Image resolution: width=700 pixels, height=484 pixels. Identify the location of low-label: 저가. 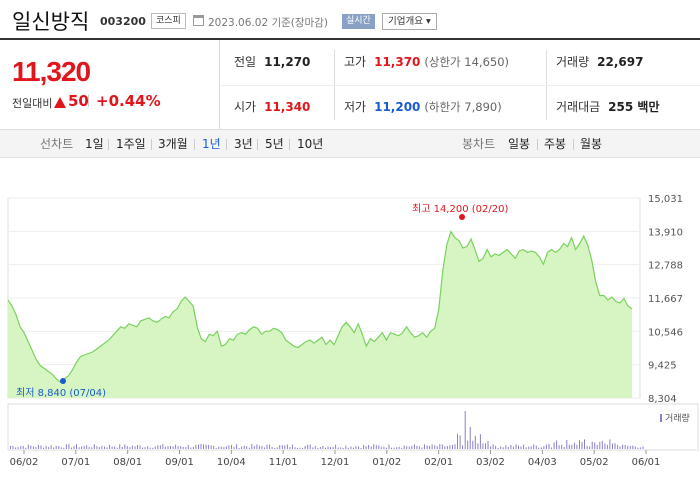
(355, 107).